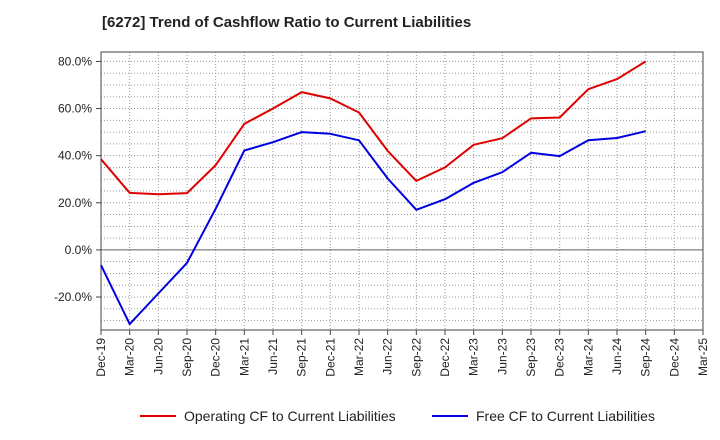  I want to click on x-tick-label: Mar-25, so click(703, 357).